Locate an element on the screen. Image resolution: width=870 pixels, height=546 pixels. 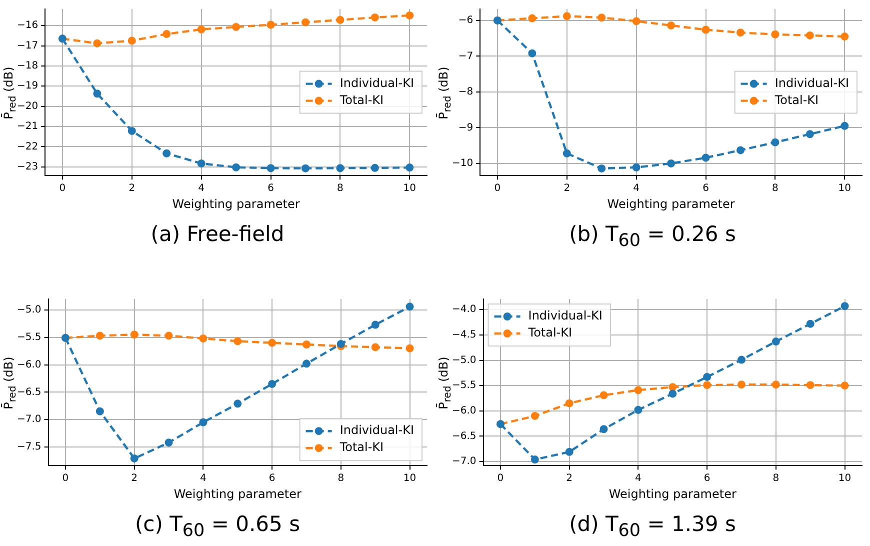
y-tick-label: −8 is located at coordinates (466, 92).